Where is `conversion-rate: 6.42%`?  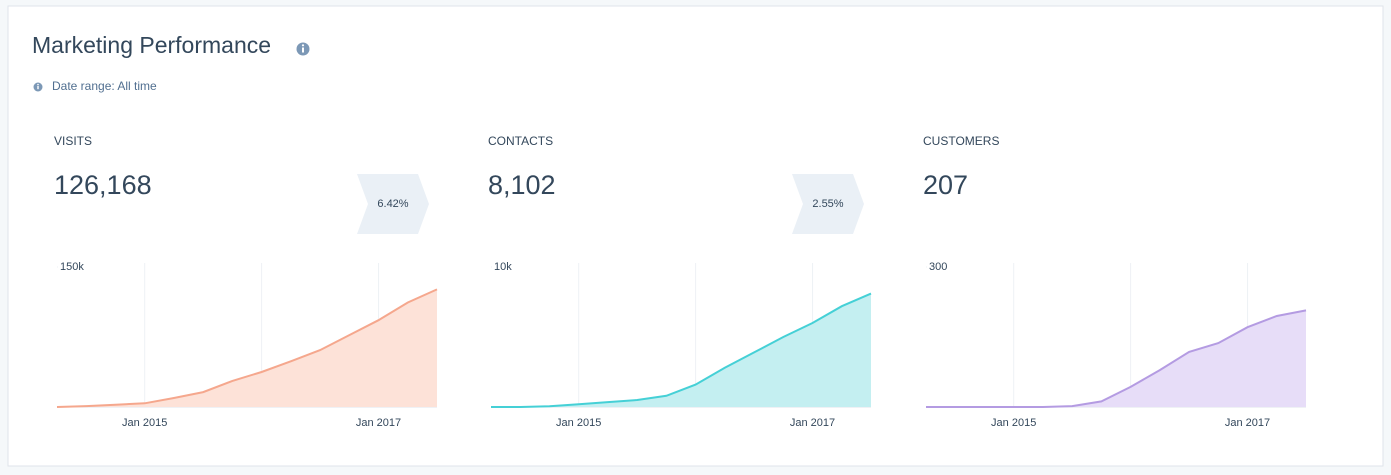
conversion-rate: 6.42% is located at coordinates (392, 204).